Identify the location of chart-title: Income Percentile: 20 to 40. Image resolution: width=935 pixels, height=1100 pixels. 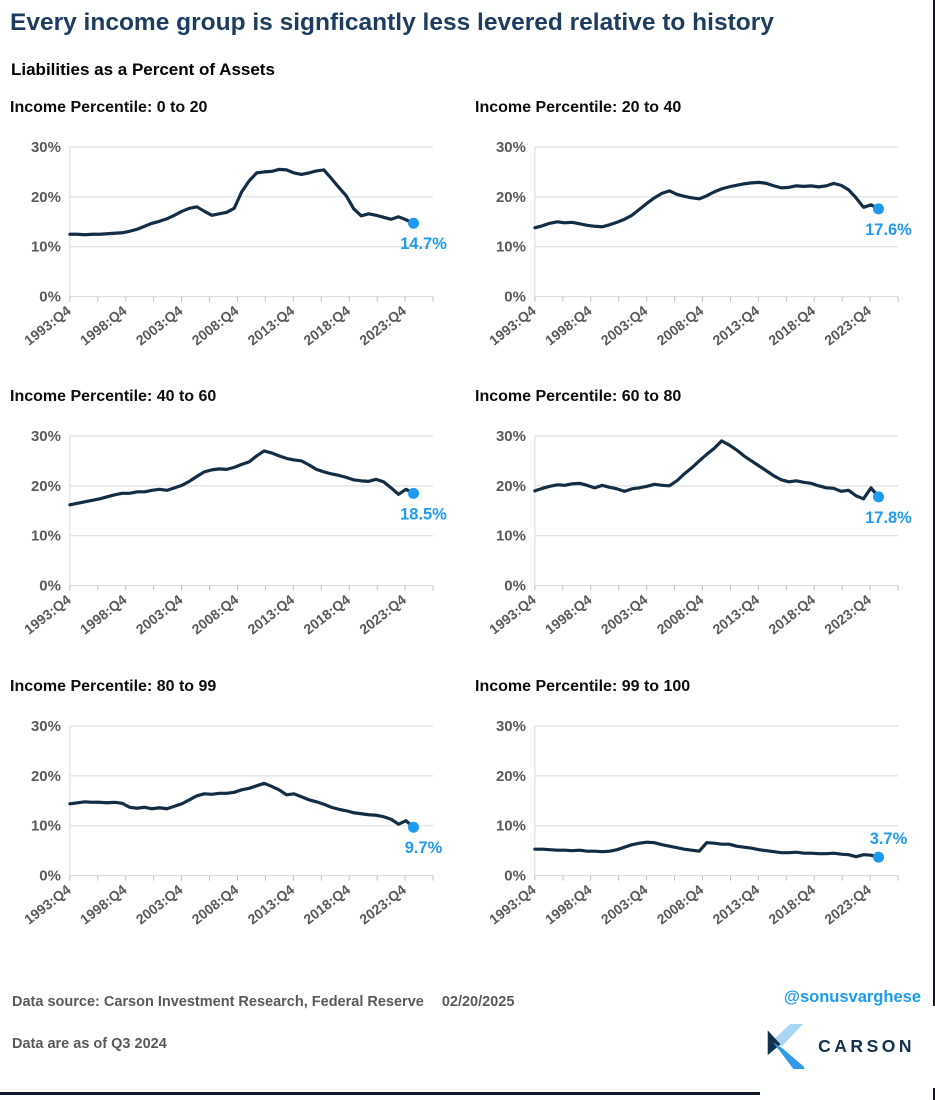
(578, 107).